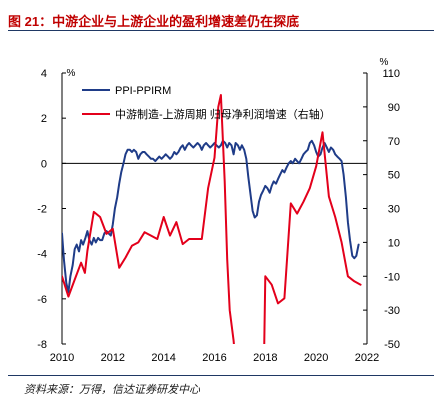 The height and width of the screenshot is (407, 441). I want to click on x-axis-ticks: 2010 2012 2014 2016 2018 2020 2022, so click(214, 358).